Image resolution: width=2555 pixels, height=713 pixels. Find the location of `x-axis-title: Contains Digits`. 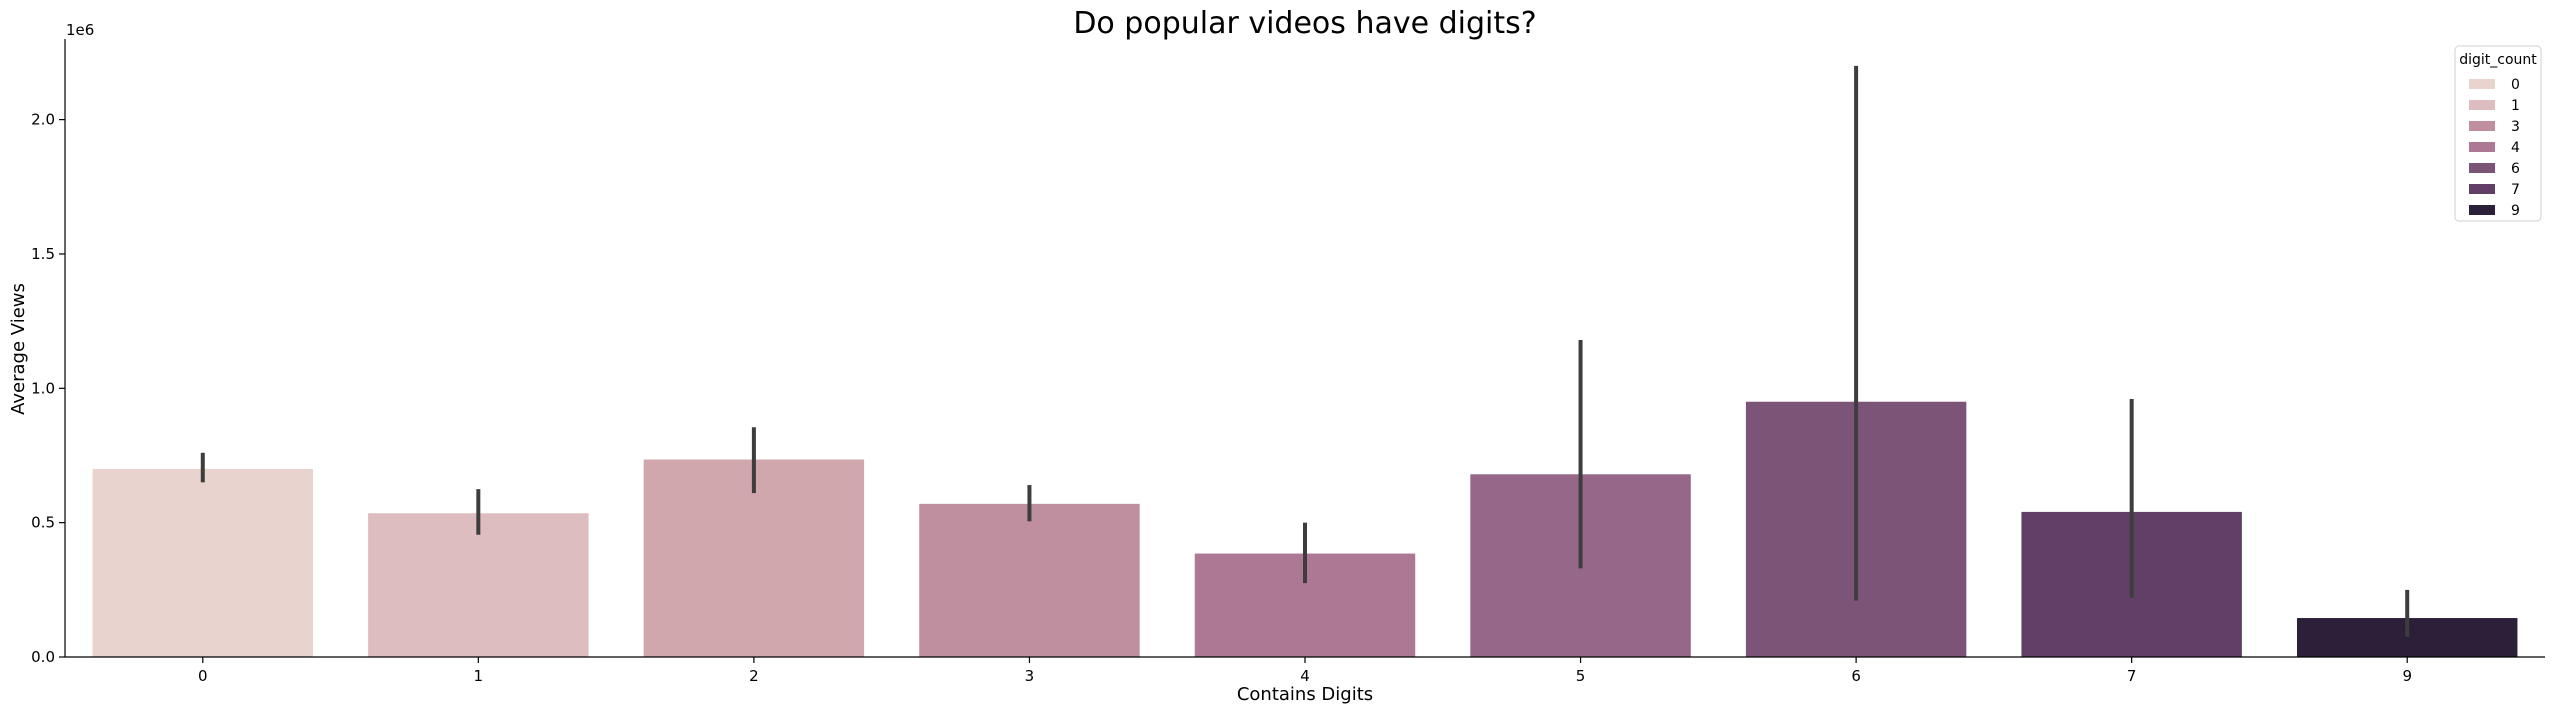

x-axis-title: Contains Digits is located at coordinates (1305, 694).